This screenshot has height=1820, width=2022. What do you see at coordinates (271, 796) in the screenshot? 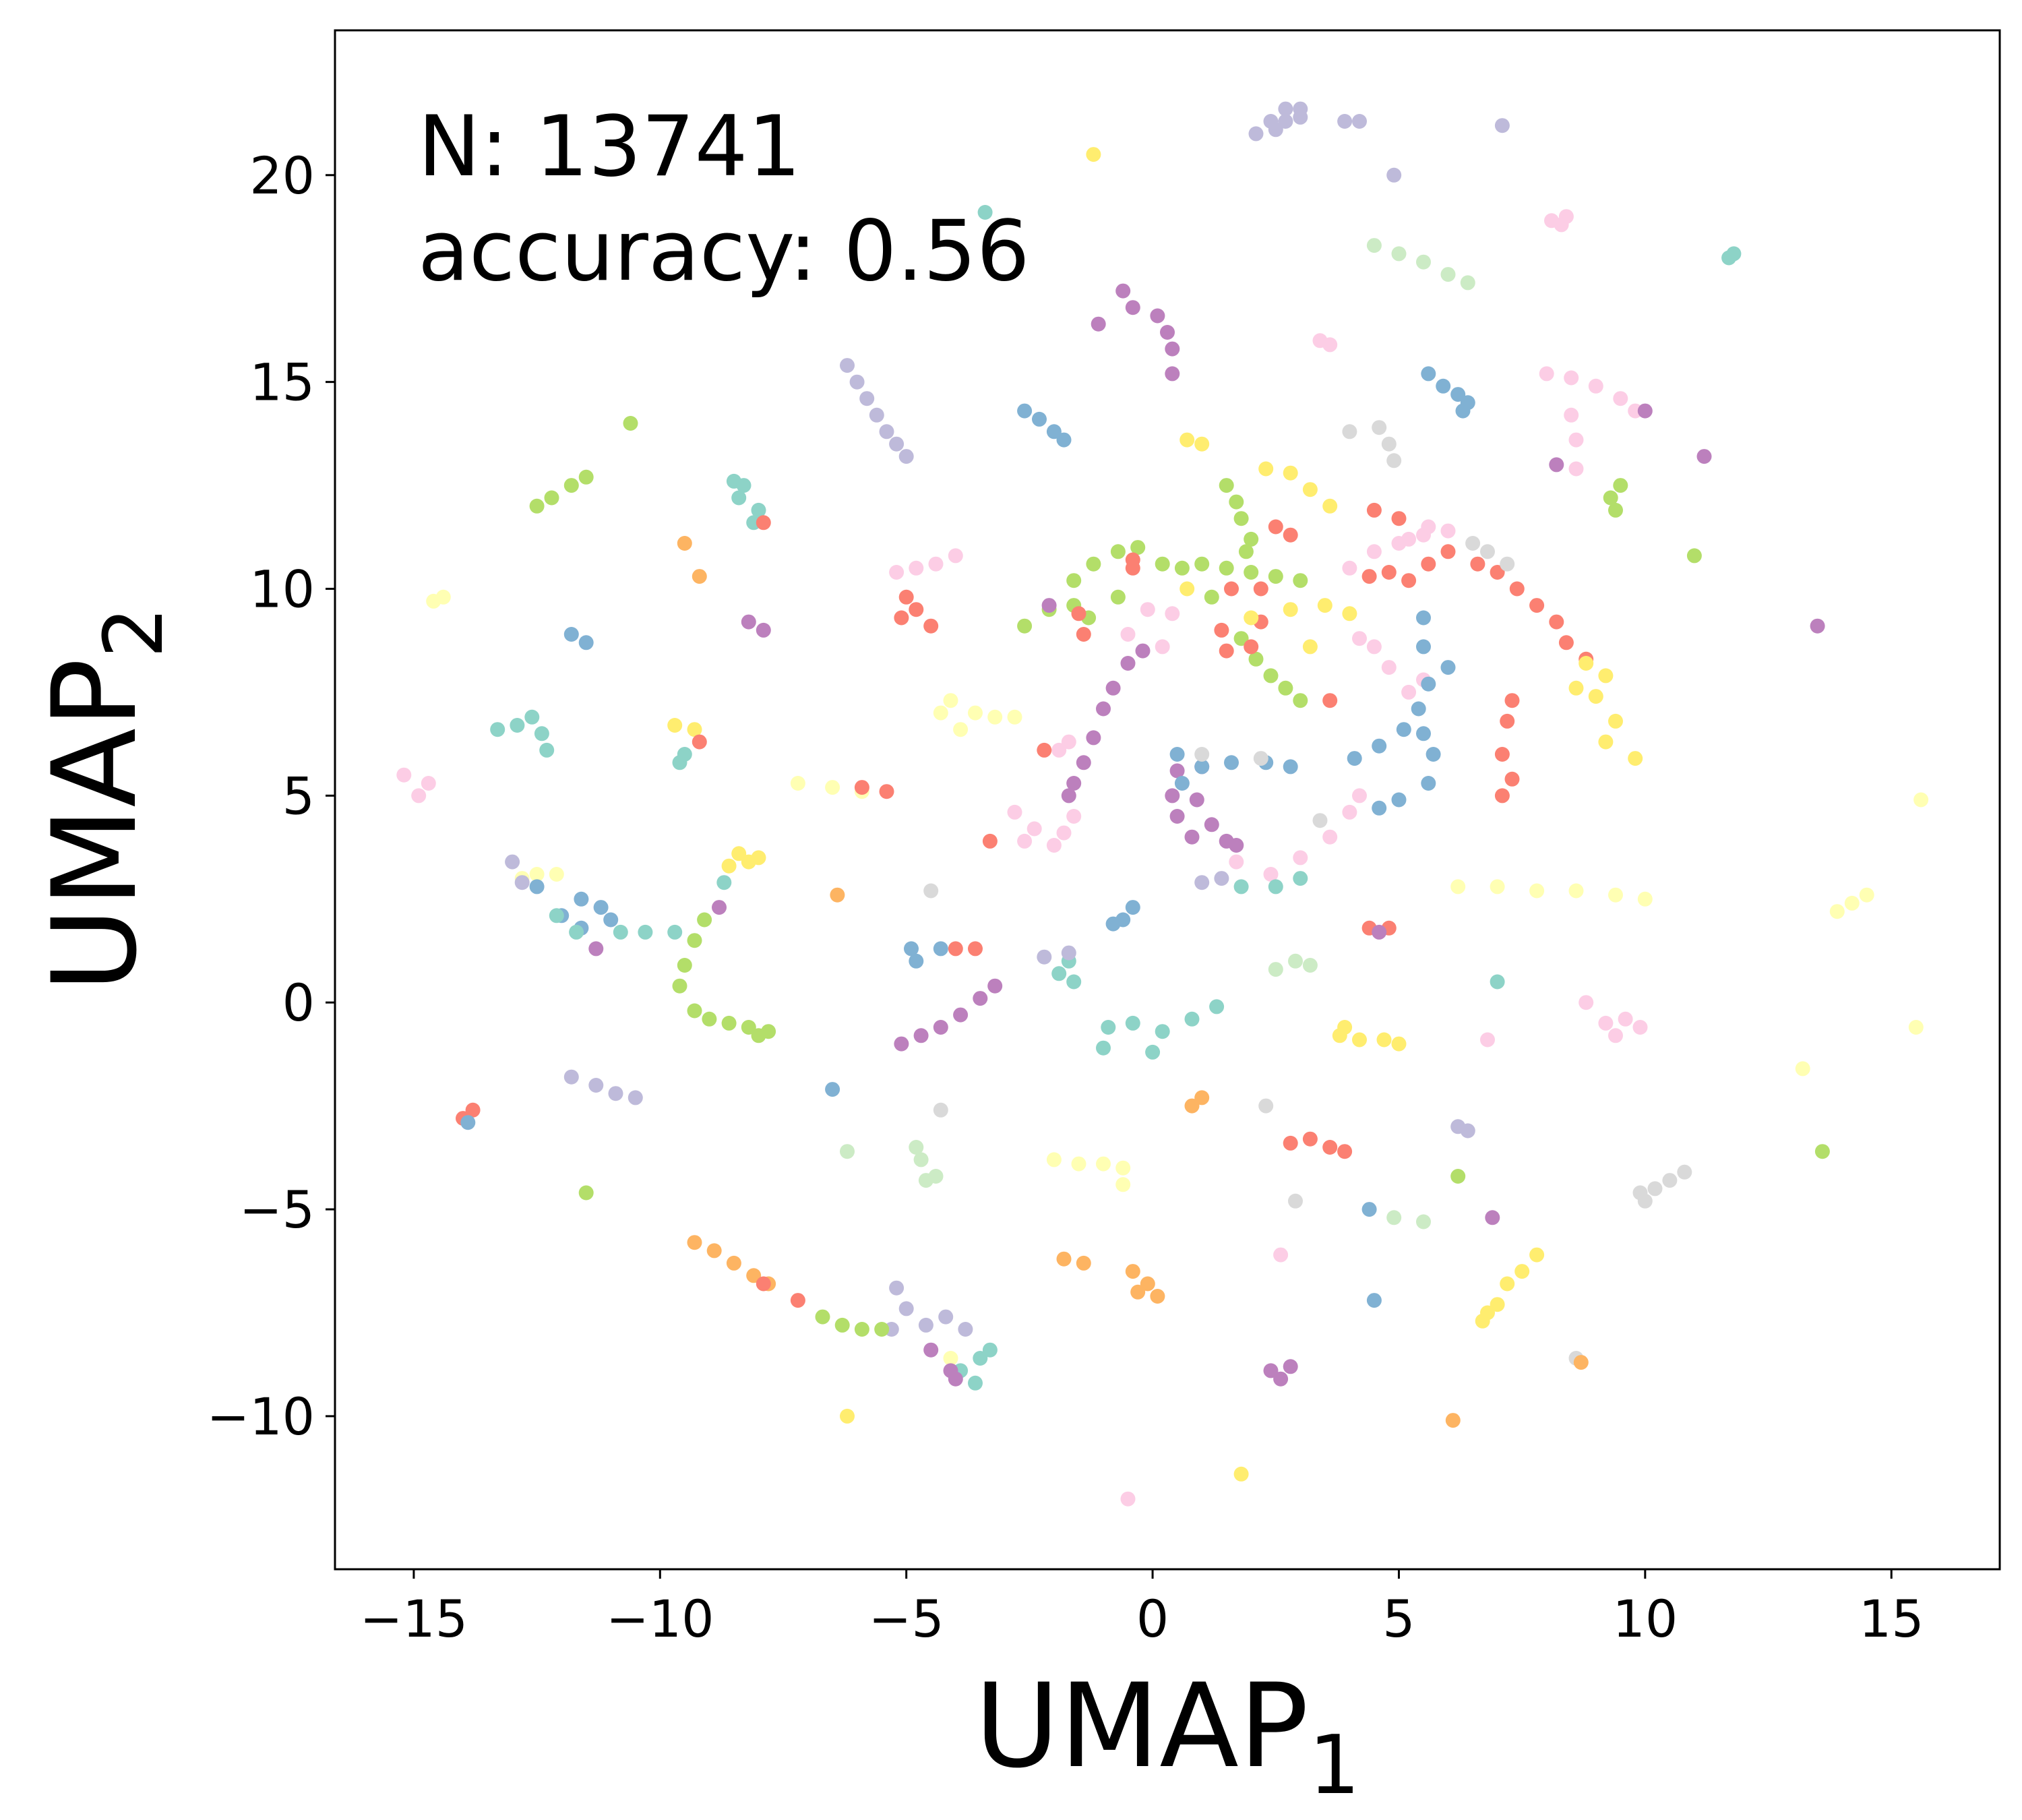
I see `y-axis-ticks: −10 −5 0 5 10 15 20` at bounding box center [271, 796].